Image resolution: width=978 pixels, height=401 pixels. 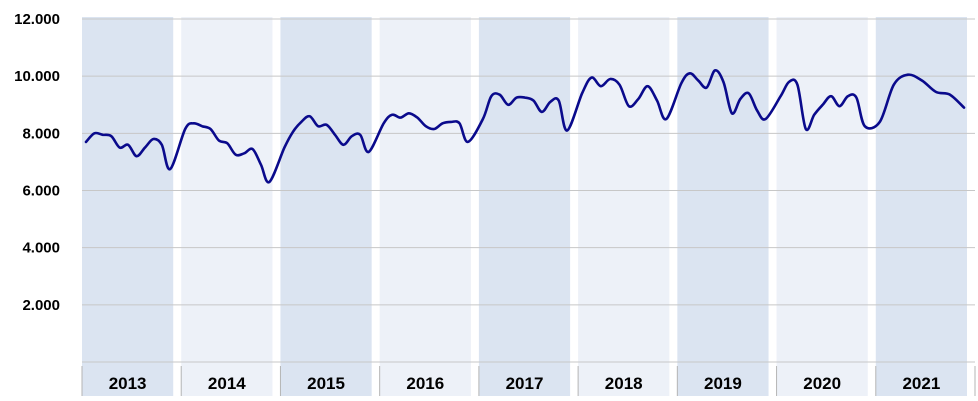 What do you see at coordinates (41, 191) in the screenshot?
I see `y-tick-label: 6.000` at bounding box center [41, 191].